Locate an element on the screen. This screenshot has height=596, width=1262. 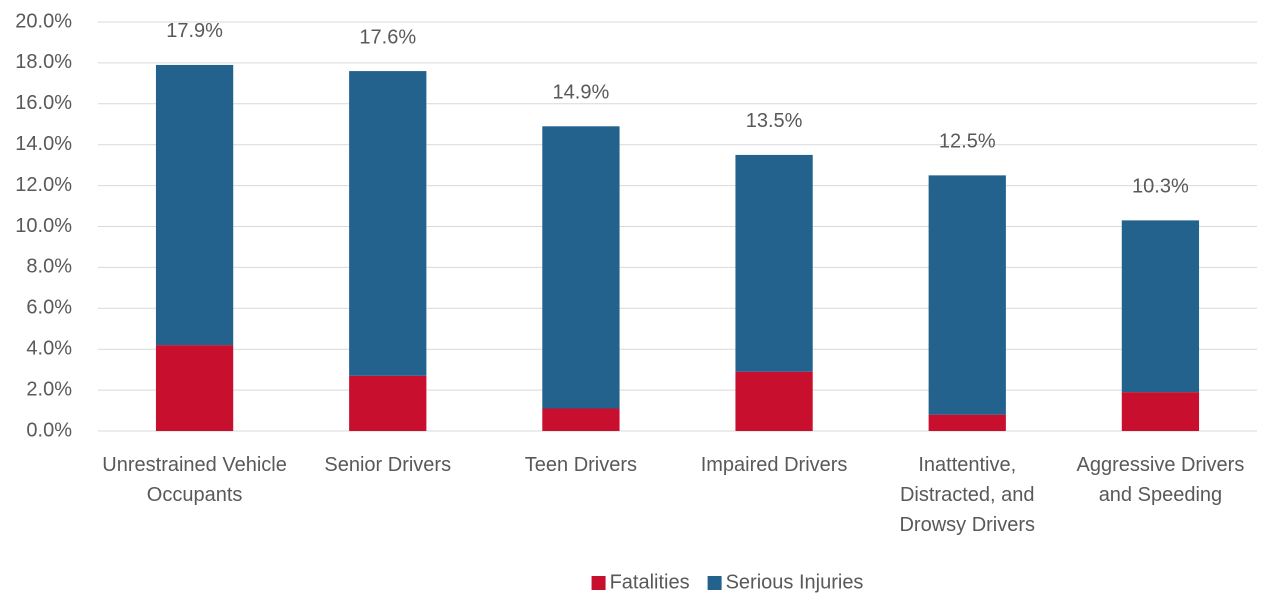
total-label: 14.9% is located at coordinates (581, 93).